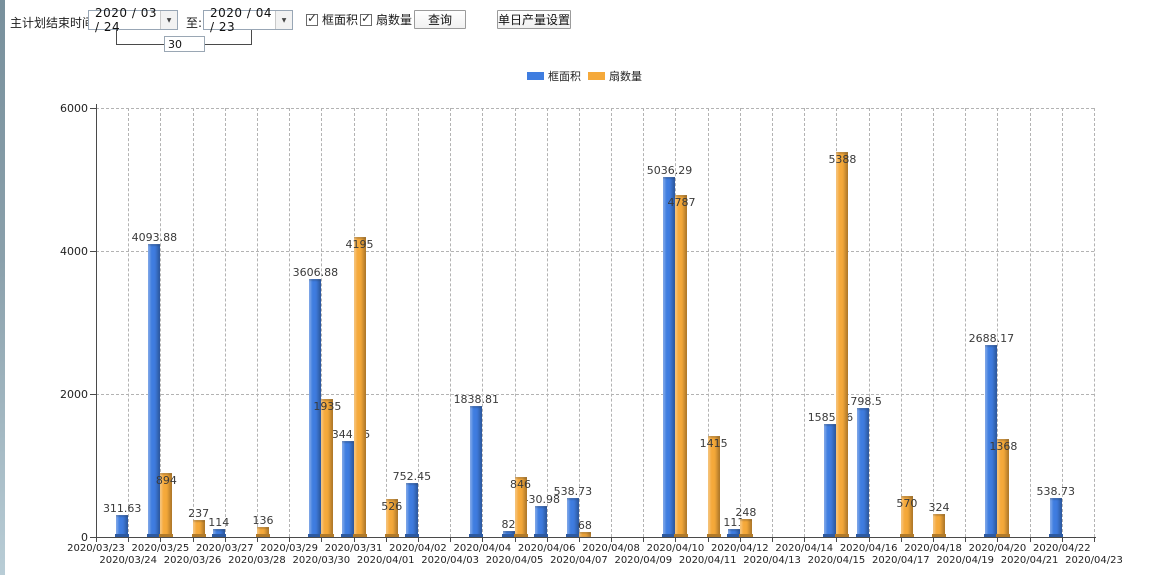  I want to click on date-to-value: 2020 / 04 / 23, so click(241, 20).